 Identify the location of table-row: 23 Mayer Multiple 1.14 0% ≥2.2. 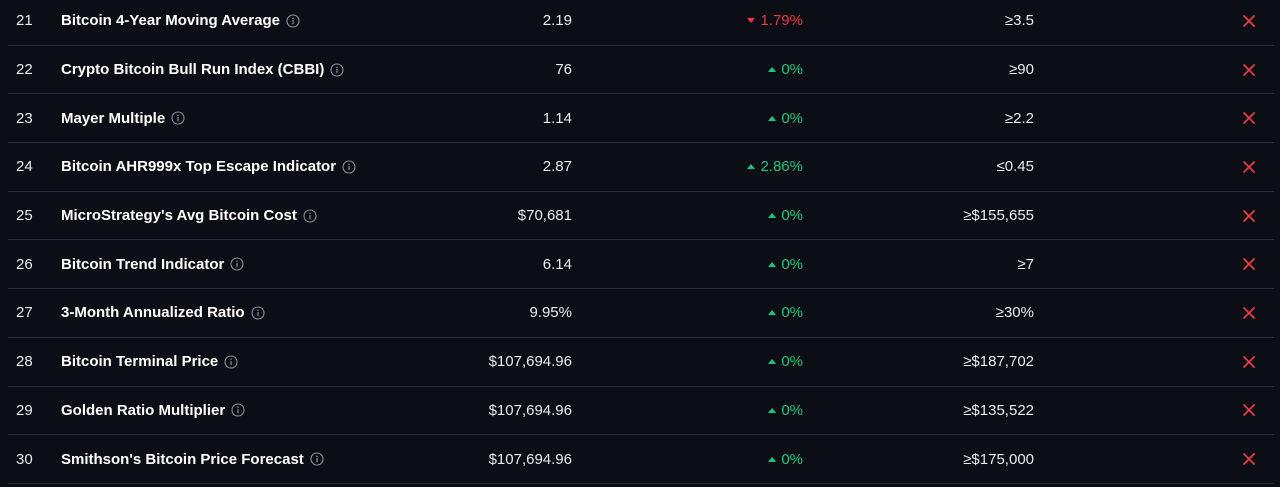
(641, 119).